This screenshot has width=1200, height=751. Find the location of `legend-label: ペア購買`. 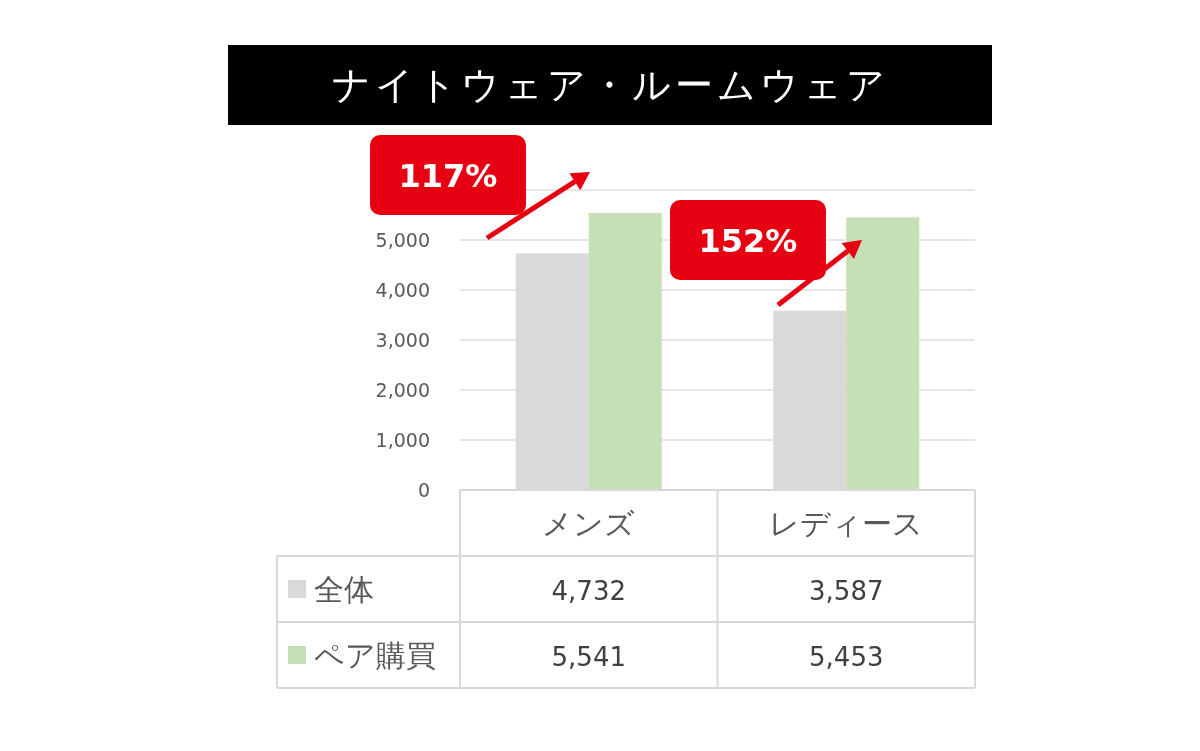

legend-label: ペア購買 is located at coordinates (375, 655).